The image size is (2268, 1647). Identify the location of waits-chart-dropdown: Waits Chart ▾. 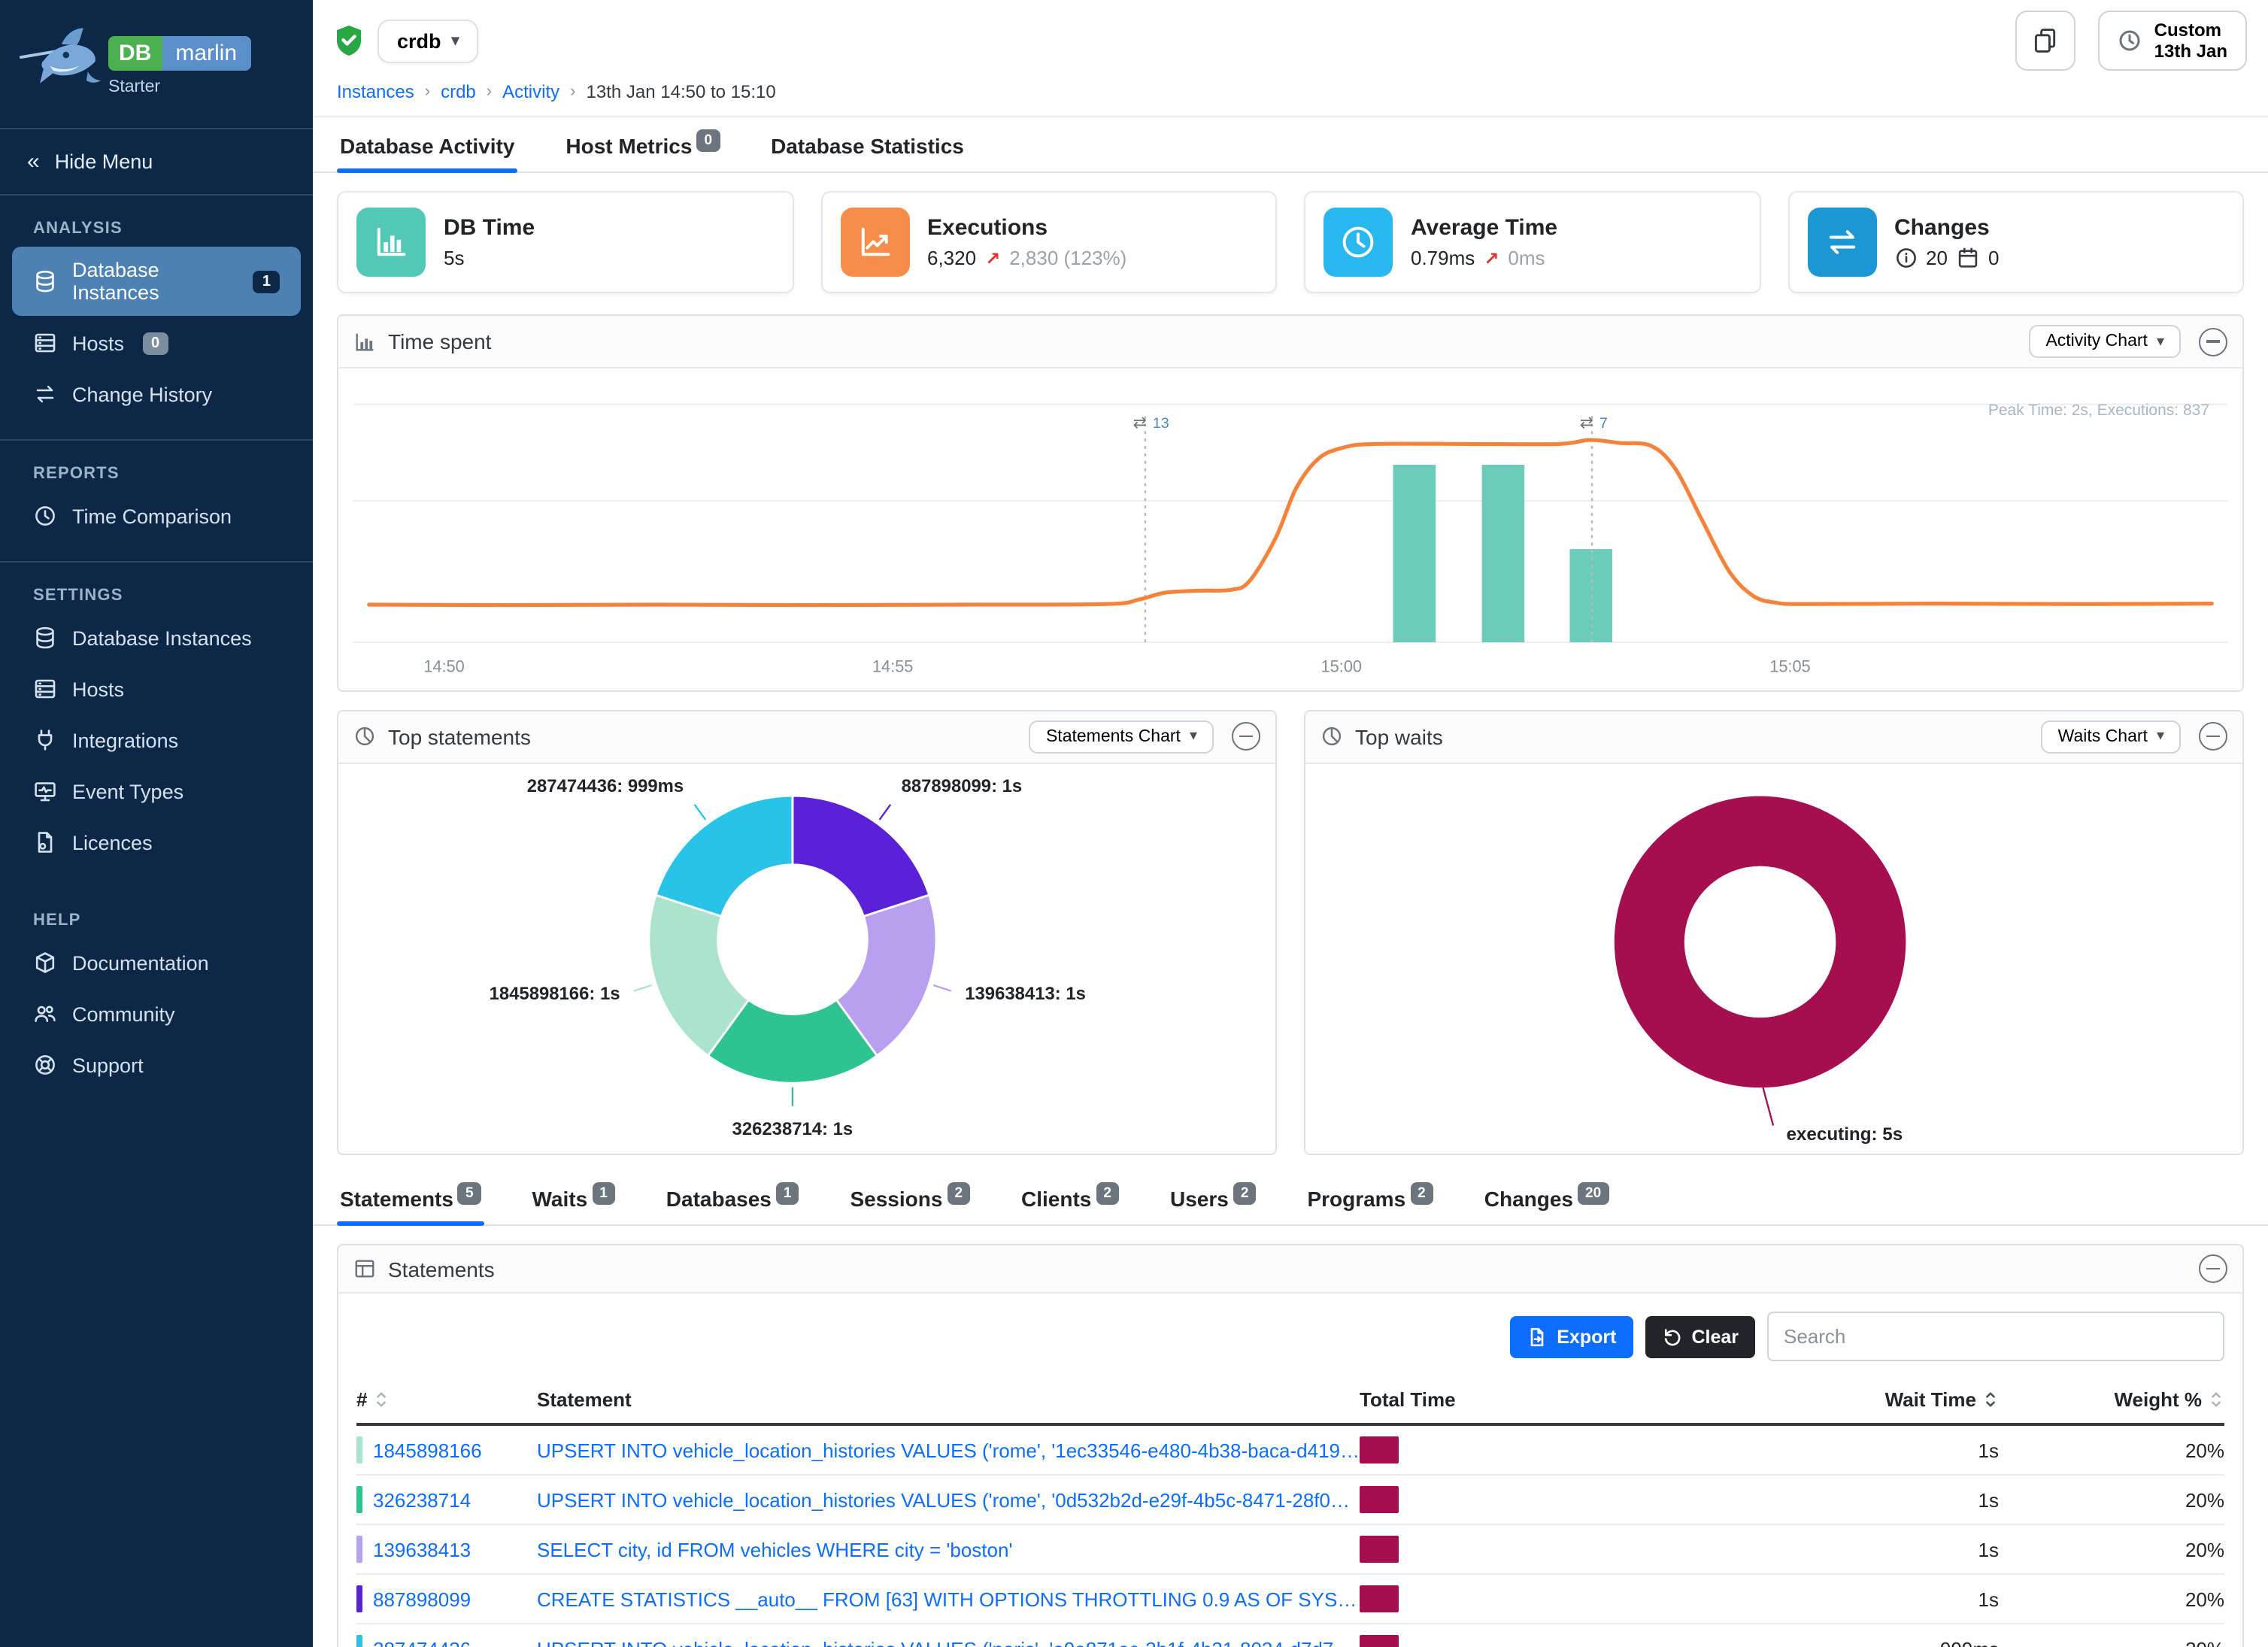
(2111, 737).